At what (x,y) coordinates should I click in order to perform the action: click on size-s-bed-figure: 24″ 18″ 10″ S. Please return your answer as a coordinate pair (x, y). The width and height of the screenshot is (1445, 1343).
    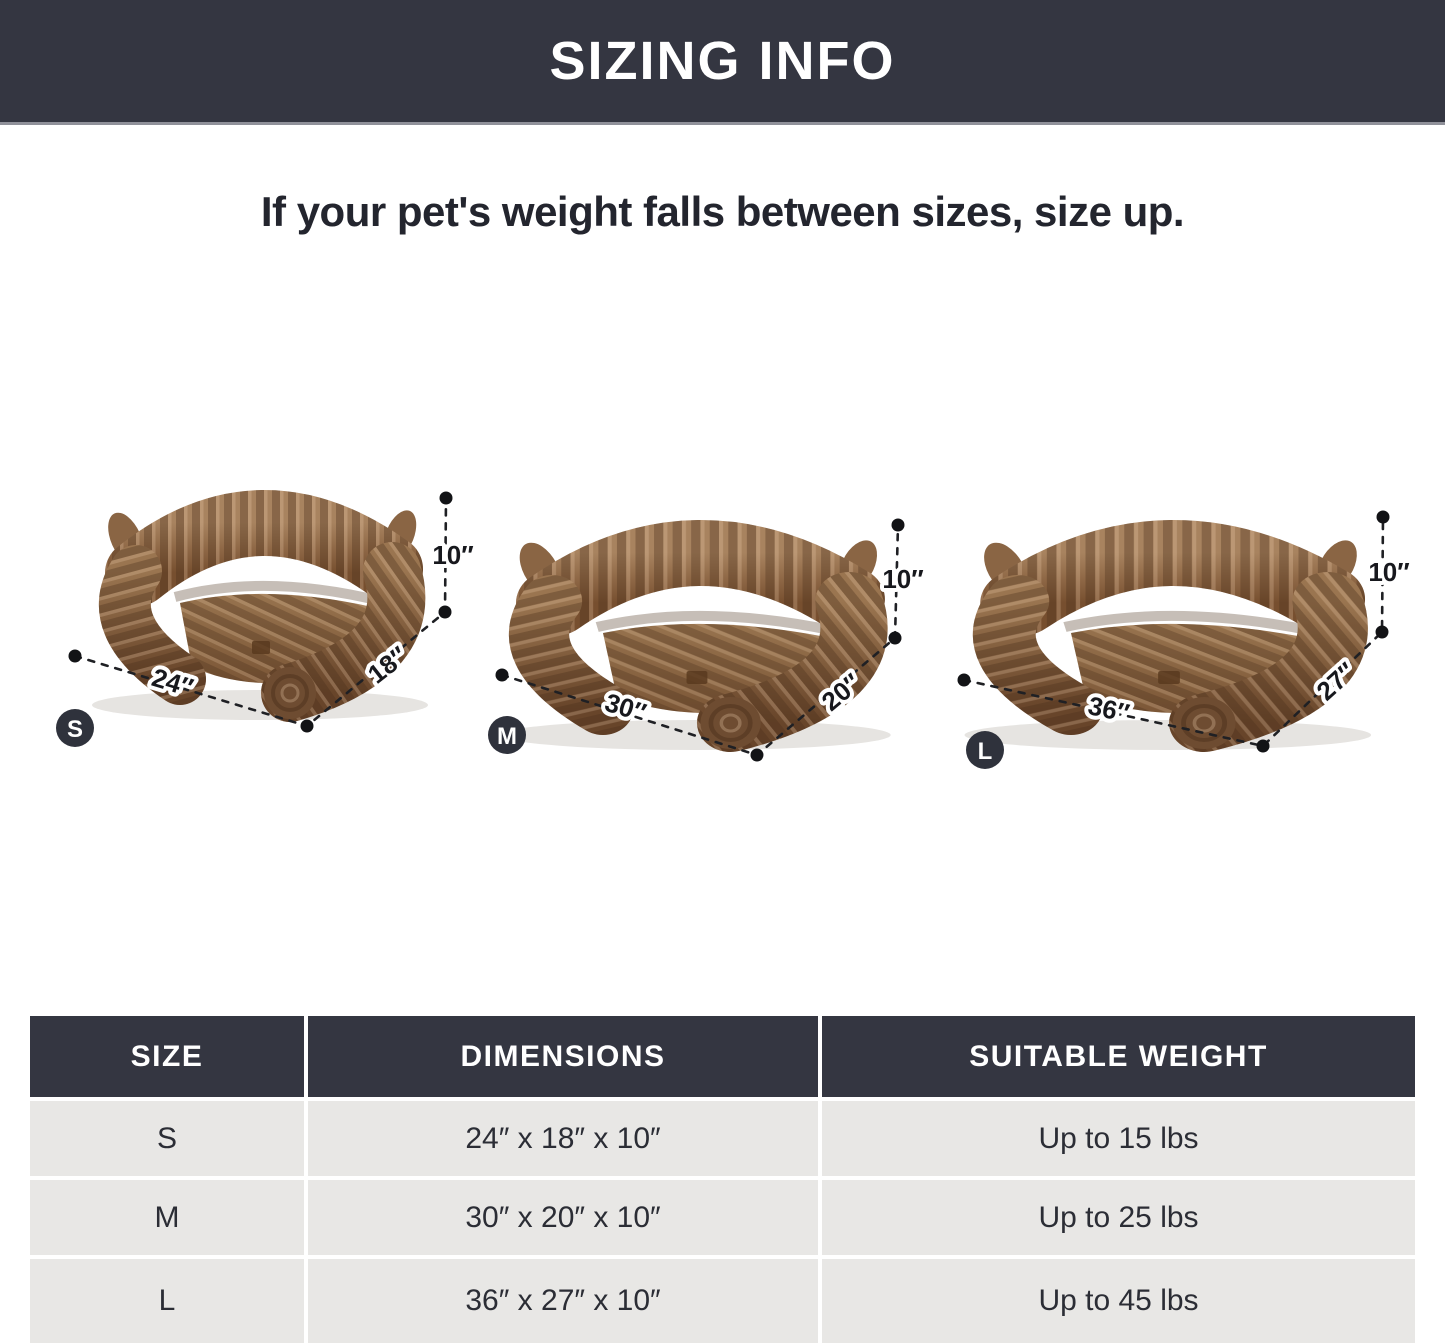
    Looking at the image, I should click on (267, 590).